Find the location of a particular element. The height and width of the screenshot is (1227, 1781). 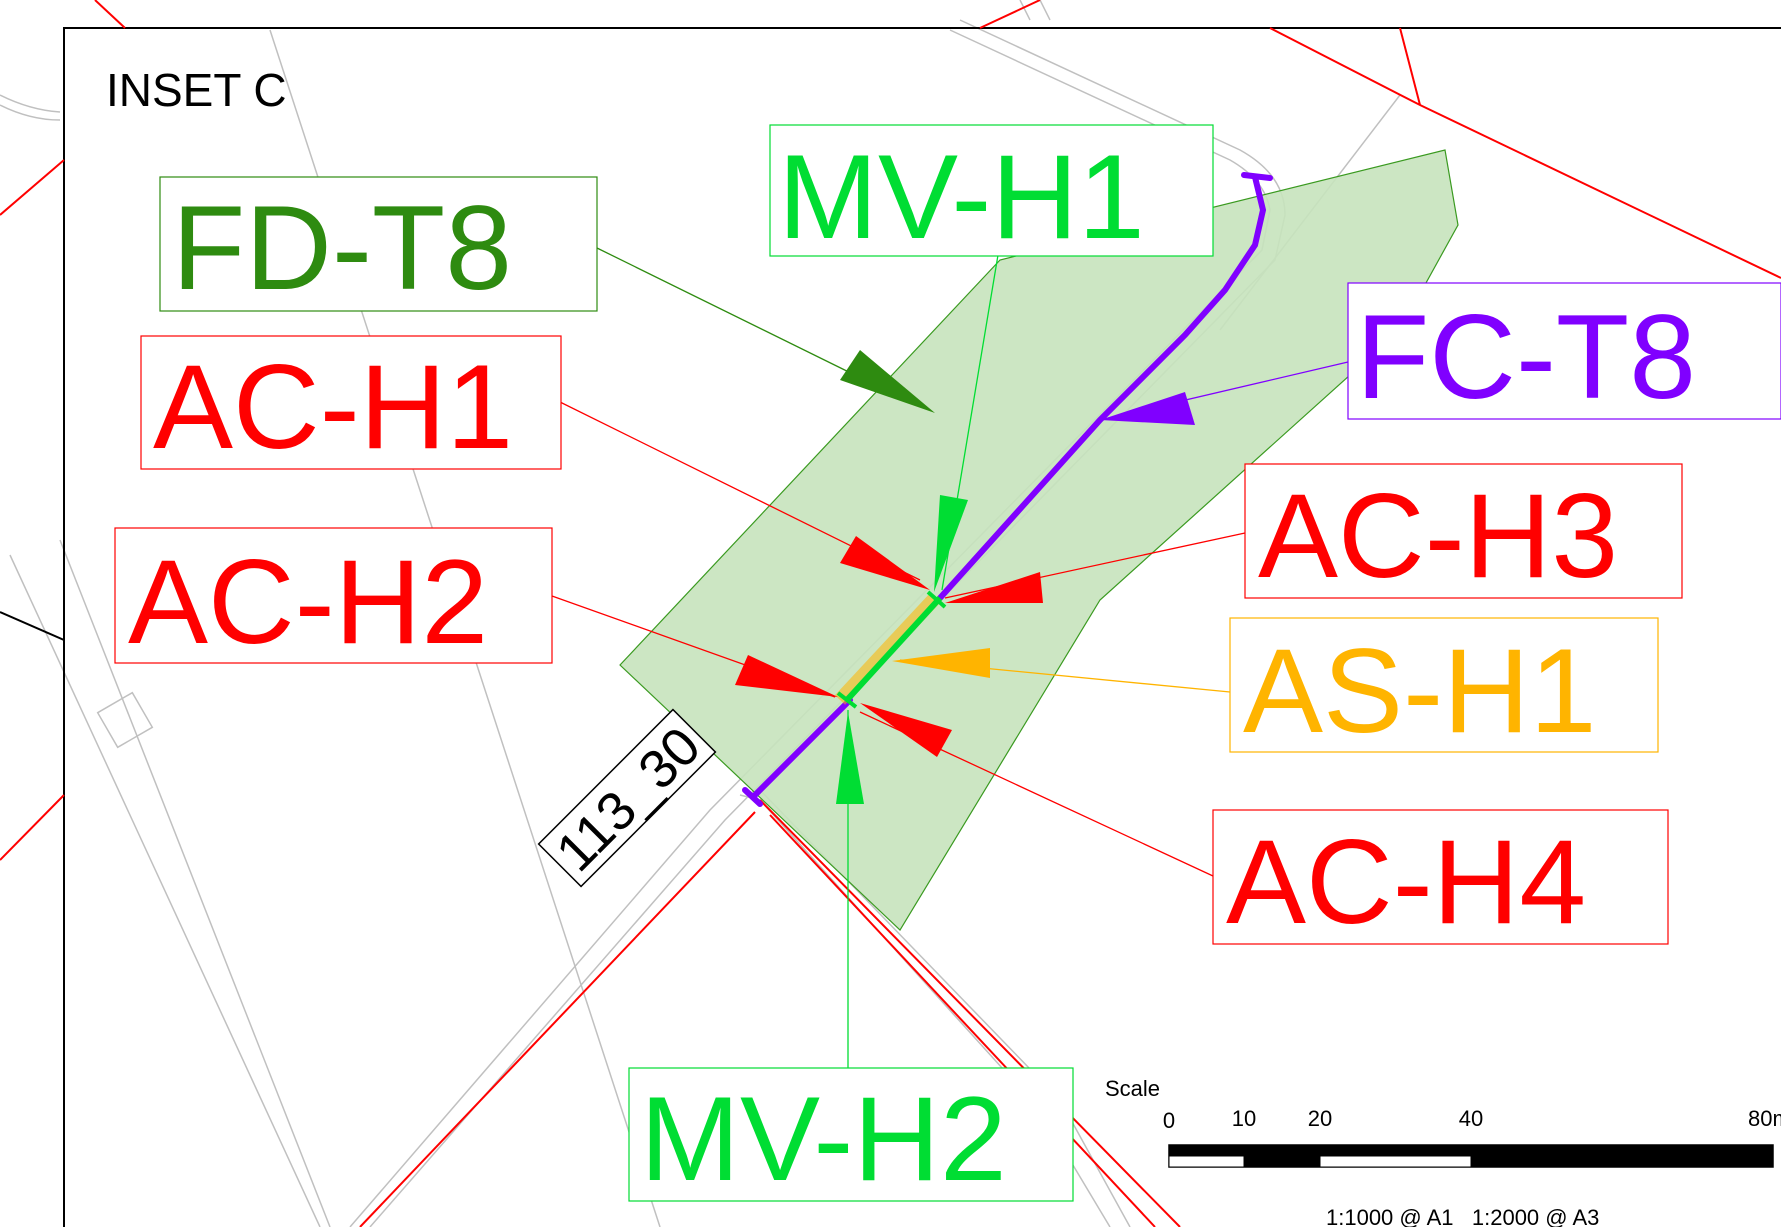

label-as-h1-text: AS-H1 is located at coordinates (1419, 691).